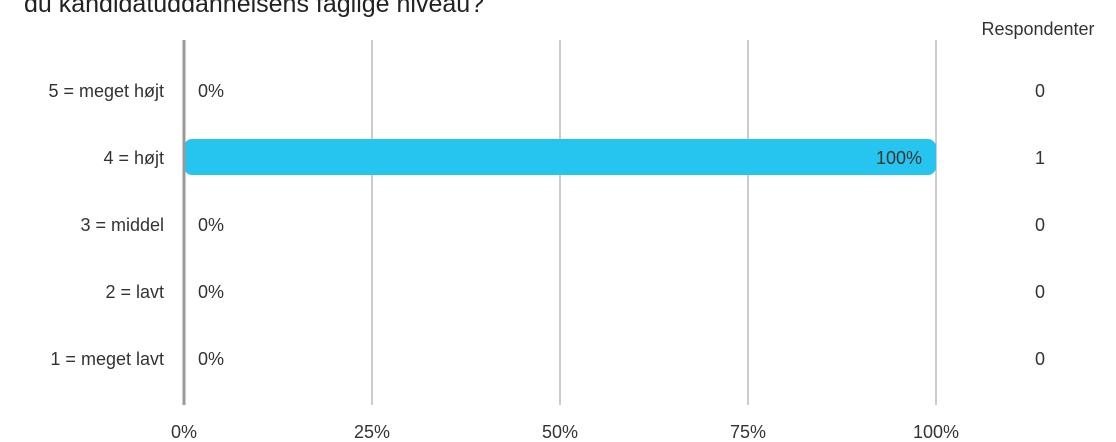 The width and height of the screenshot is (1116, 442). What do you see at coordinates (372, 432) in the screenshot?
I see `x-tick-label: 25%` at bounding box center [372, 432].